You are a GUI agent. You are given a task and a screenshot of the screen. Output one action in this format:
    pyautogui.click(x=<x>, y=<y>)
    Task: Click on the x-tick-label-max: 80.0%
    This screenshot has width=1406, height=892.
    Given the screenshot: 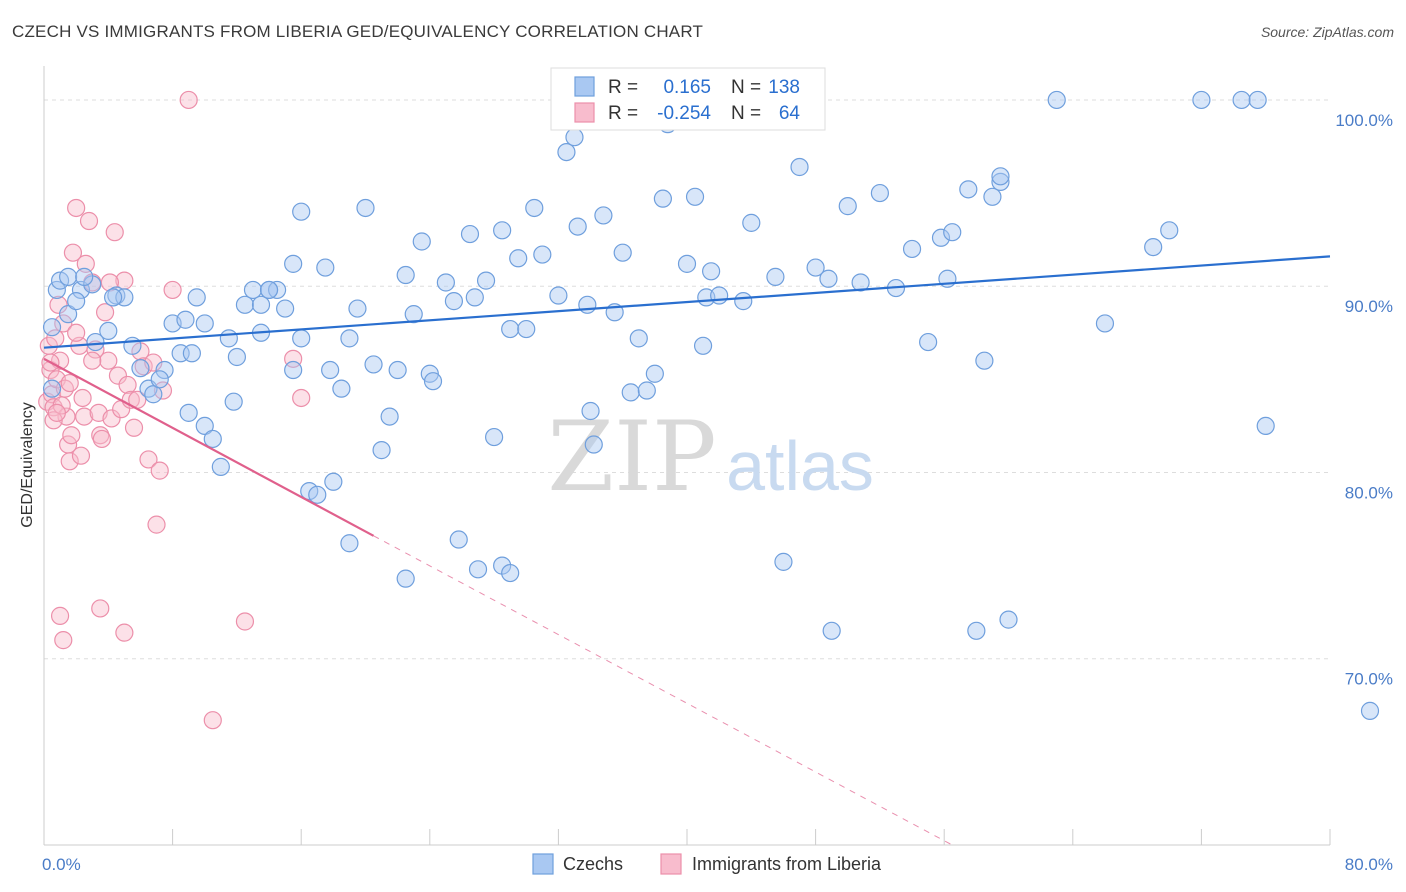 What is the action you would take?
    pyautogui.click(x=1369, y=864)
    